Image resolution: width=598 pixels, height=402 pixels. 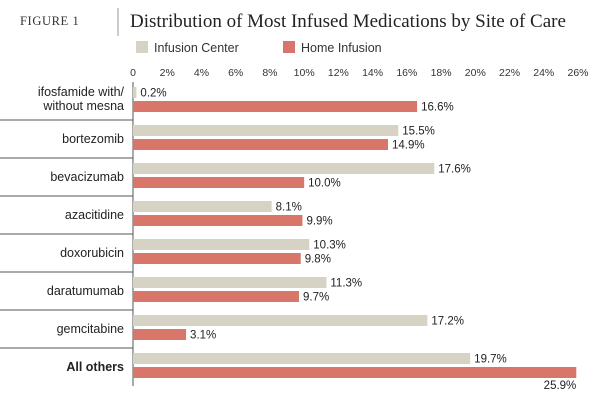 What do you see at coordinates (324, 184) in the screenshot?
I see `data-label: 10.0%` at bounding box center [324, 184].